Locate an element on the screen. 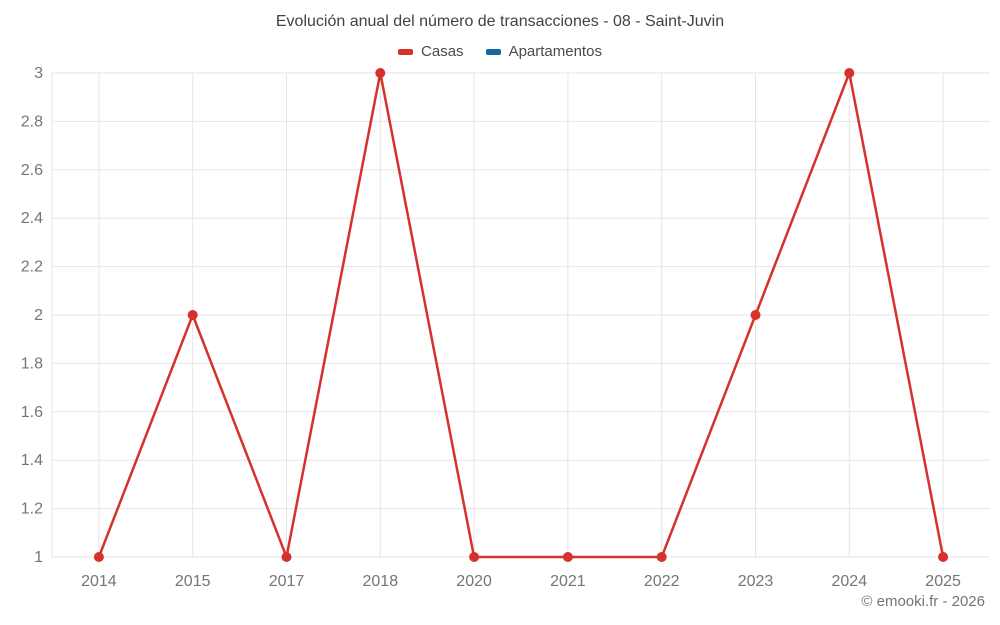 The image size is (1000, 625). apartamentos-series-swatch-icon is located at coordinates (493, 51).